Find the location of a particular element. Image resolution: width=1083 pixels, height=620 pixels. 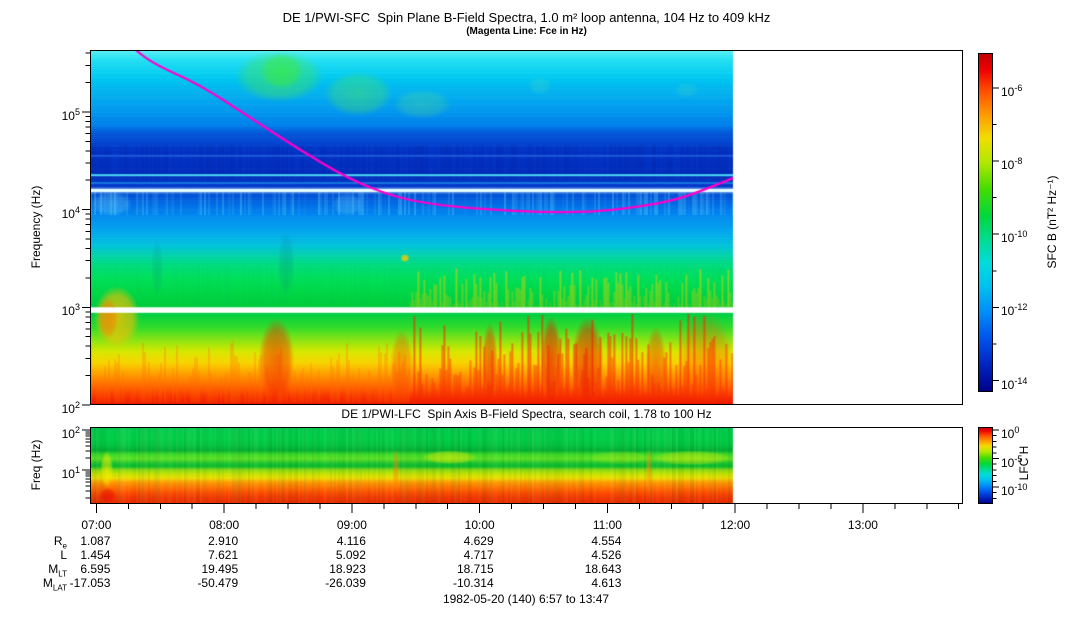

date-range-footer: 1982-05-20 (140) 6:57 to 13:47 is located at coordinates (526, 599).